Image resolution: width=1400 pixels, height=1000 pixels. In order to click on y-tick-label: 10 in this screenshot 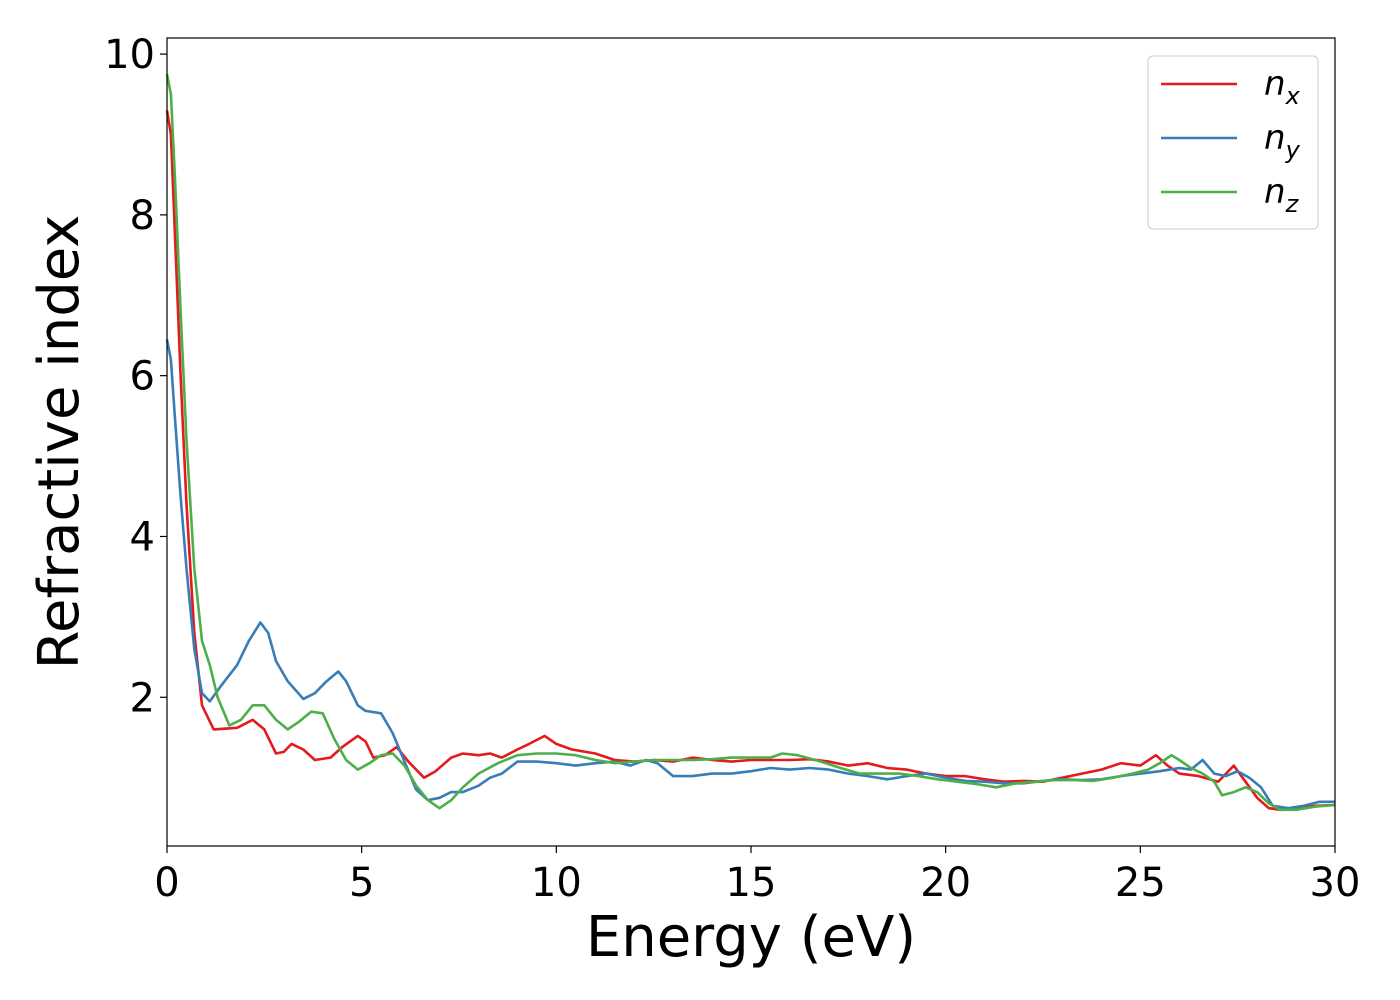, I will do `click(129, 55)`.